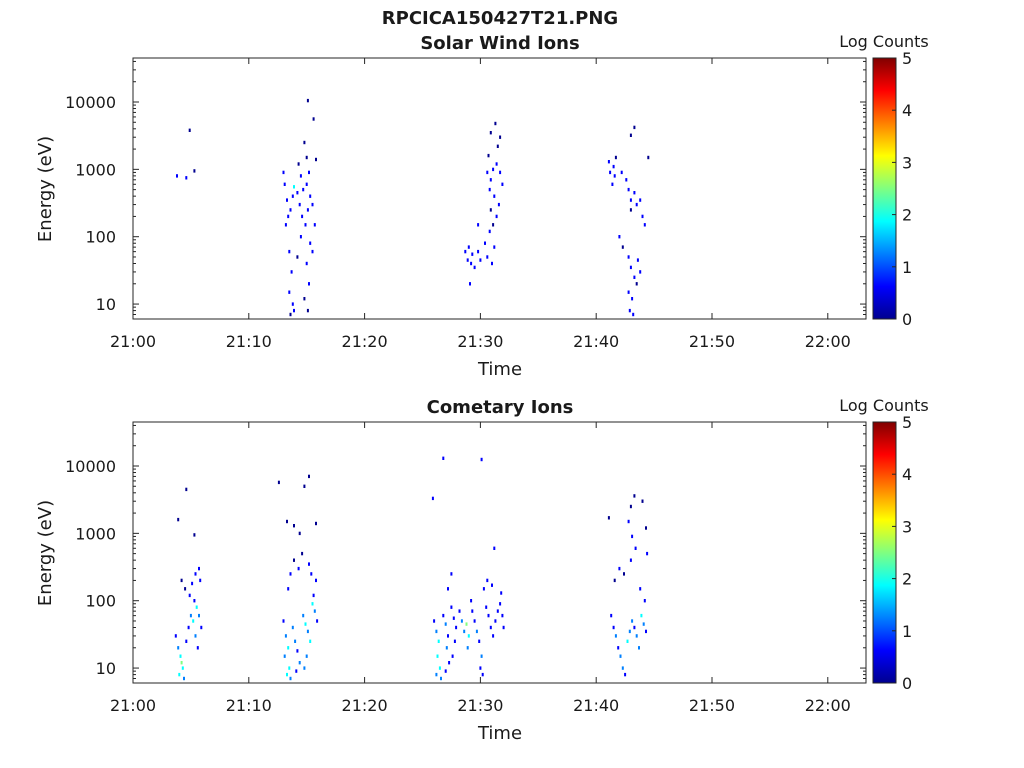 This screenshot has height=768, width=1024. Describe the element at coordinates (500, 407) in the screenshot. I see `cometary-title: Cometary Ions` at that location.